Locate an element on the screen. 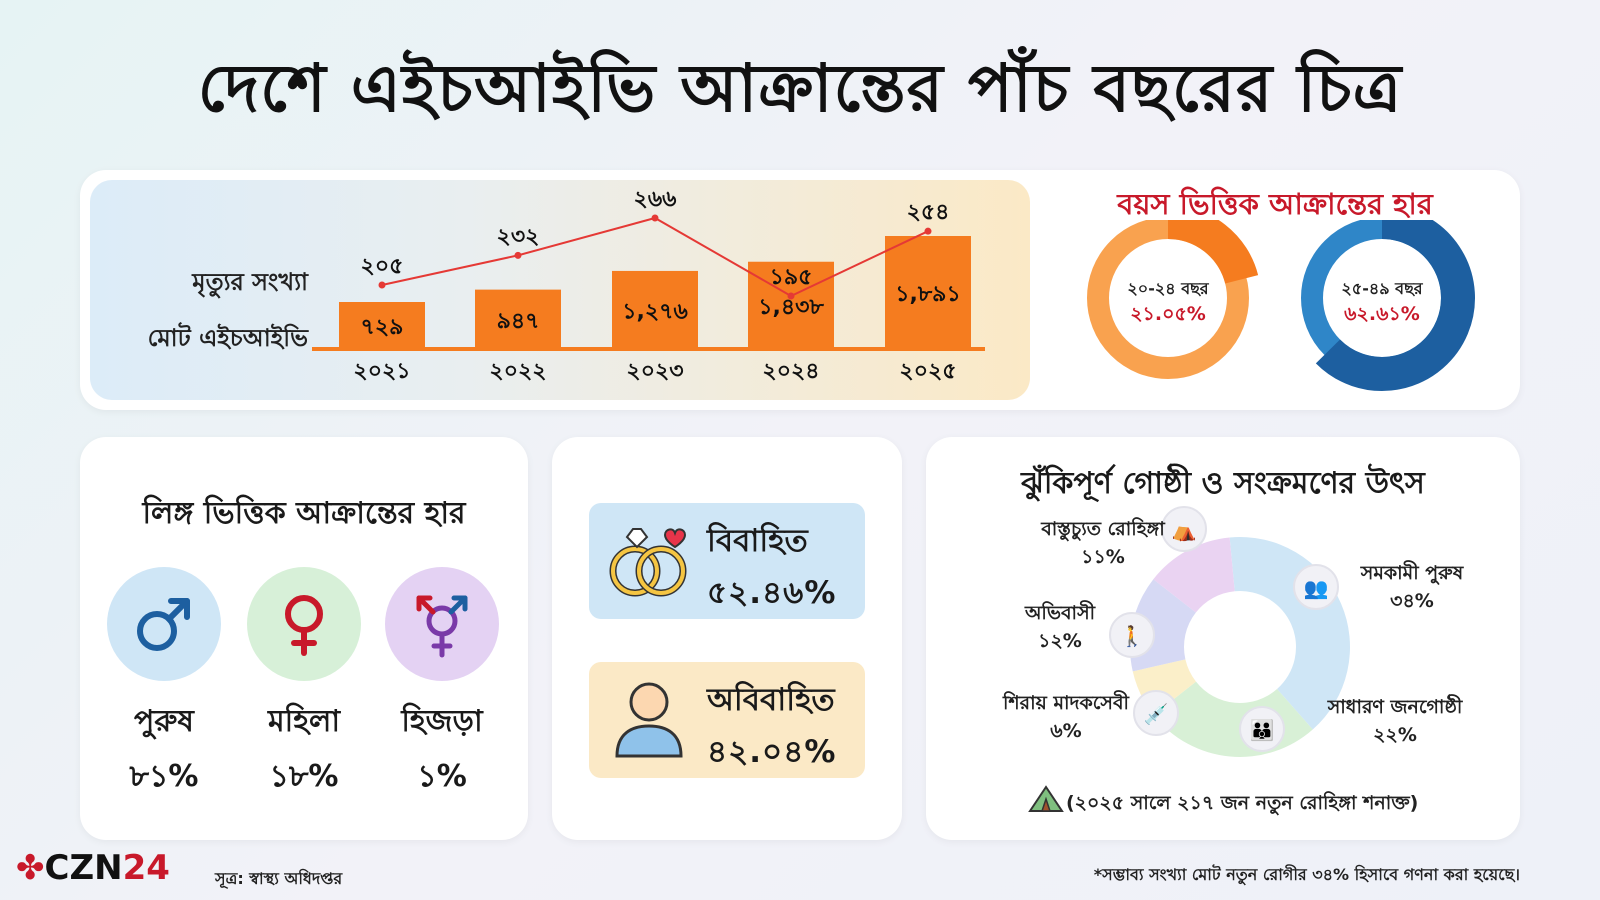 Image resolution: width=1600 pixels, height=900 pixels. page-title: দেশে এইচআইভি আক্রান্তের পাঁচ বছরের চিত্র is located at coordinates (800, 88).